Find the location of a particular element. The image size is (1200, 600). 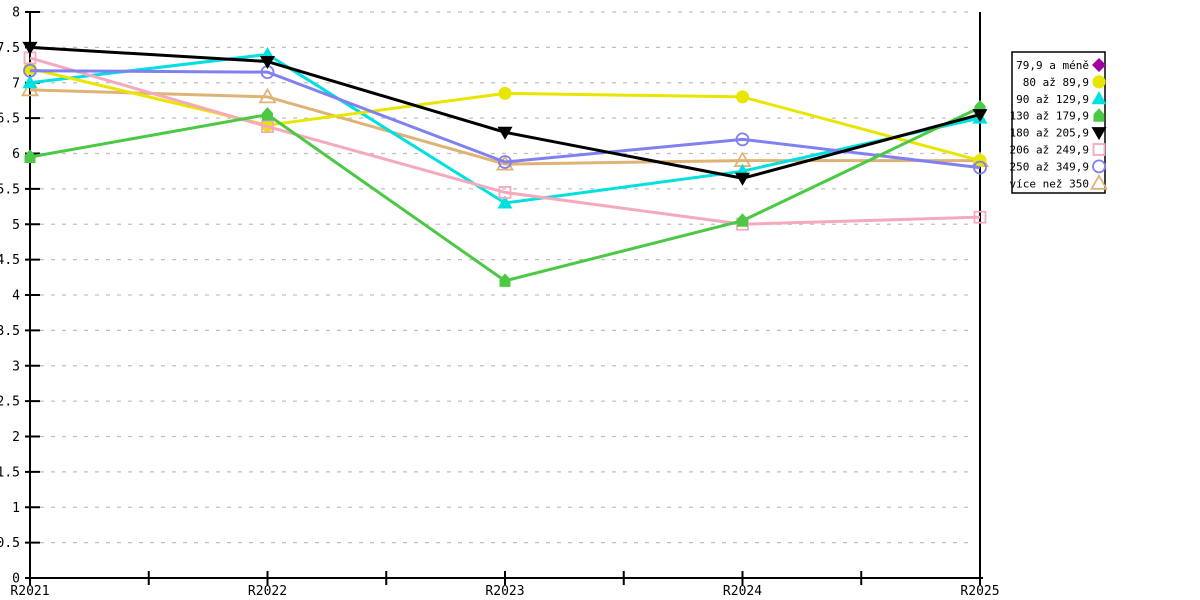

legend-item-5: 206 až 249,9 is located at coordinates (1058, 150).